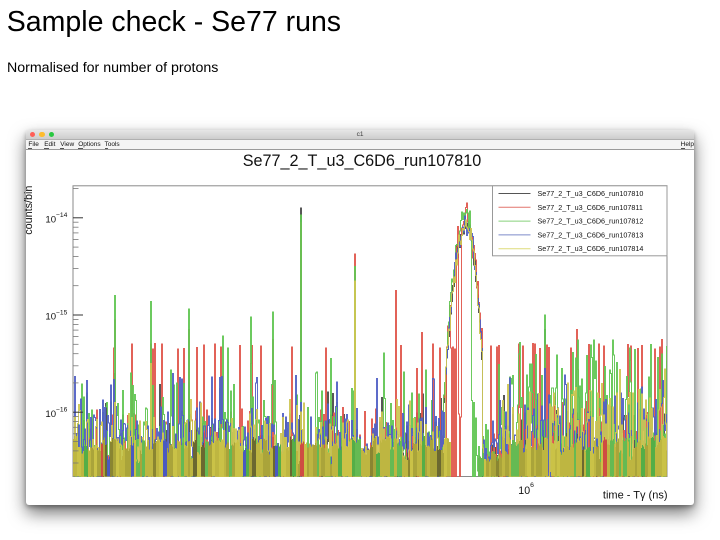 This screenshot has width=720, height=540. I want to click on svg-text: 106, so click(526, 489).